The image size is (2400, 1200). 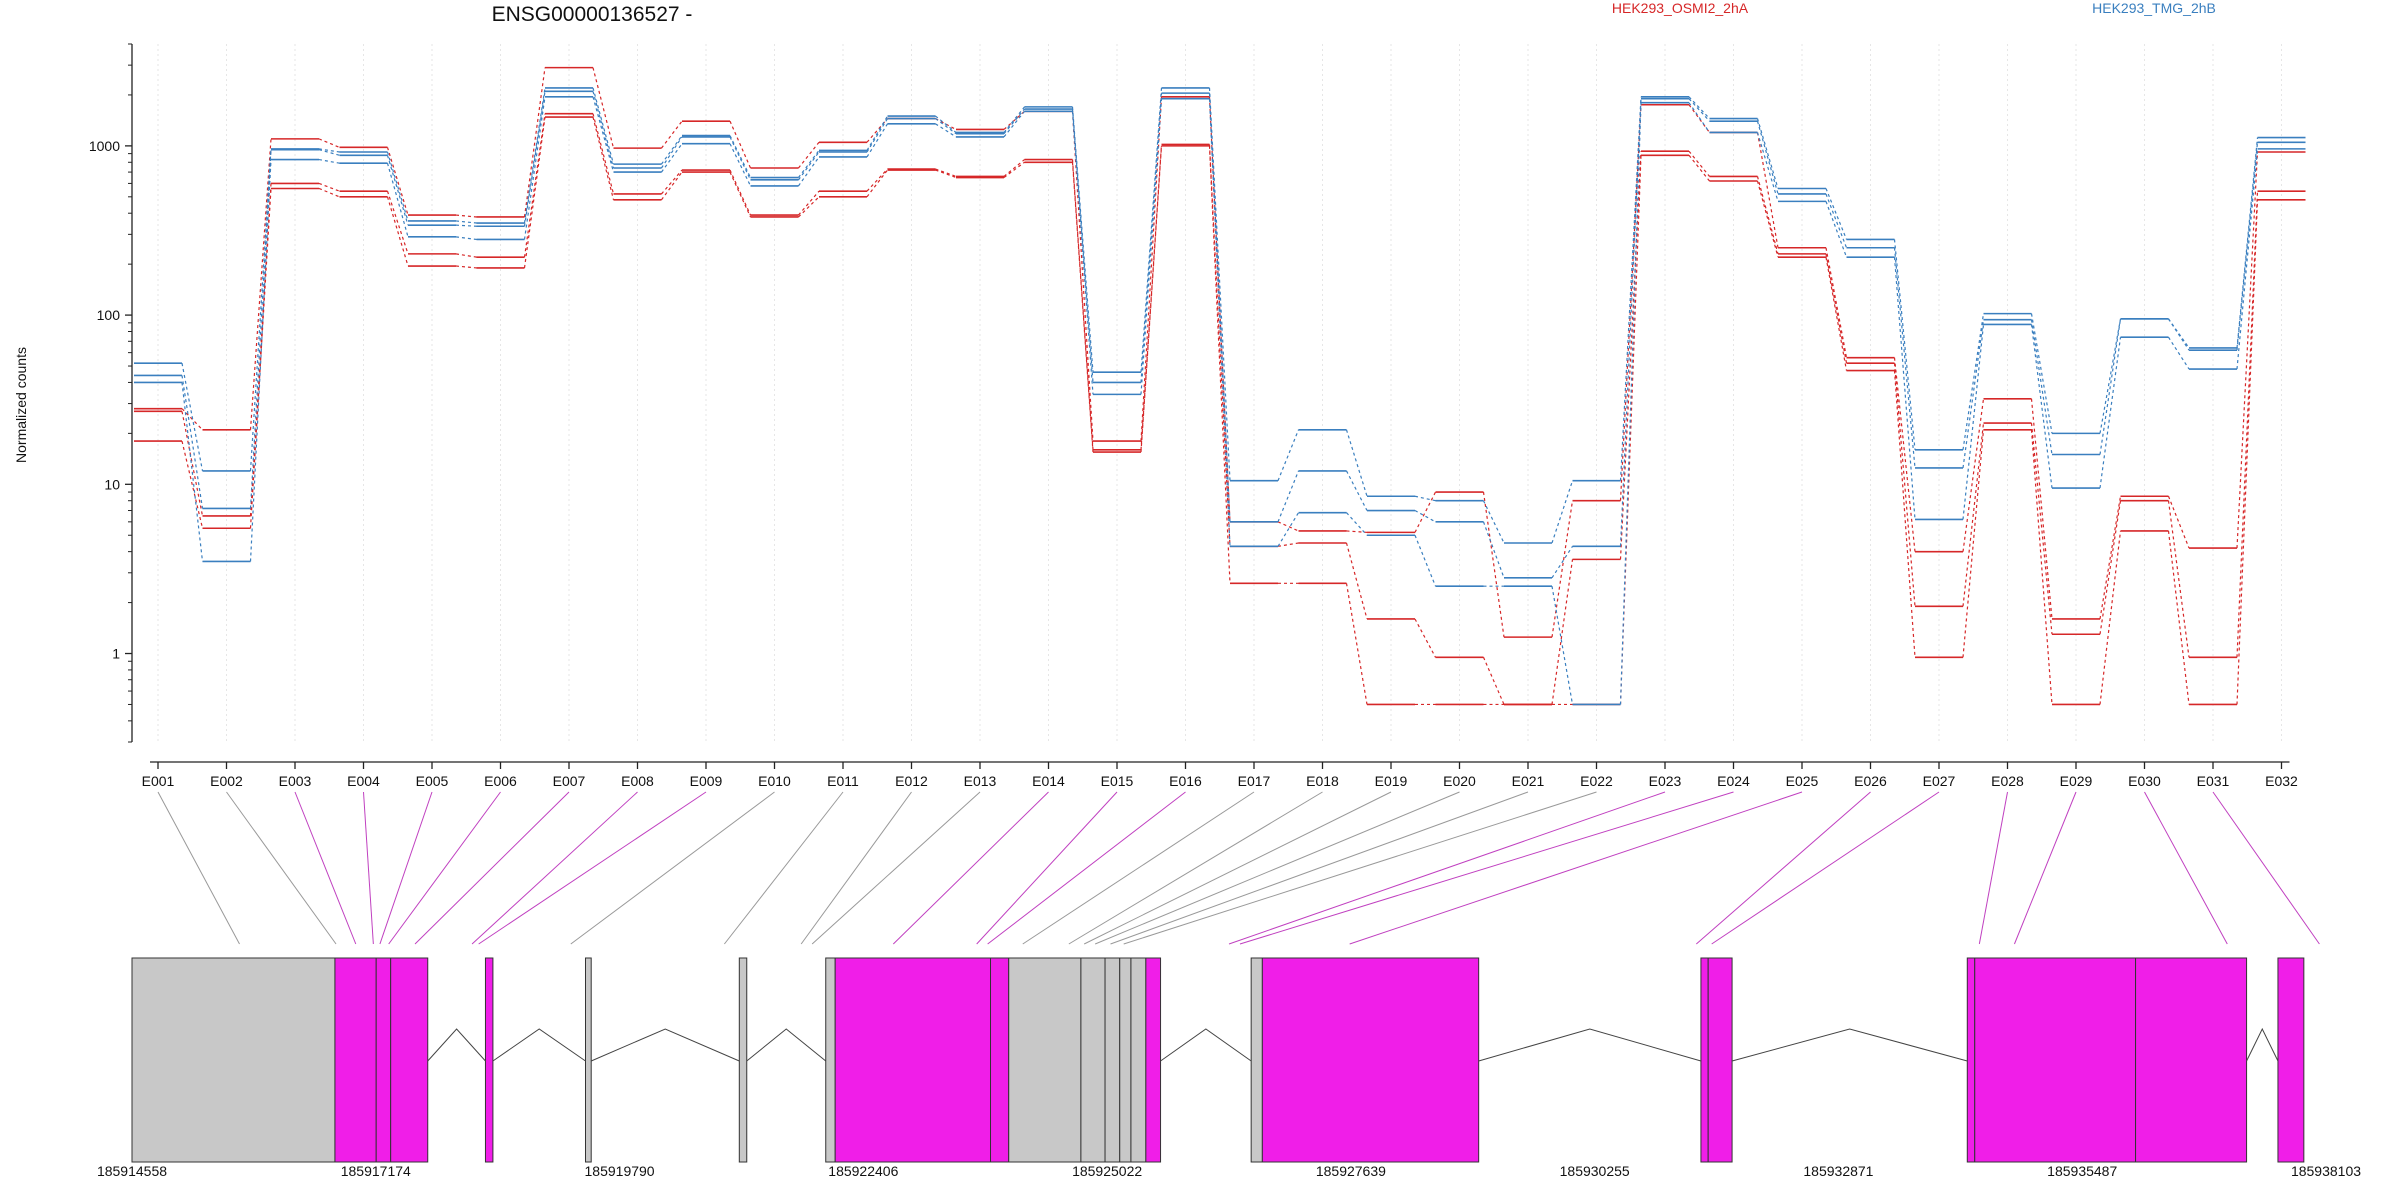 I want to click on x-tick-label: E012, so click(x=911, y=781).